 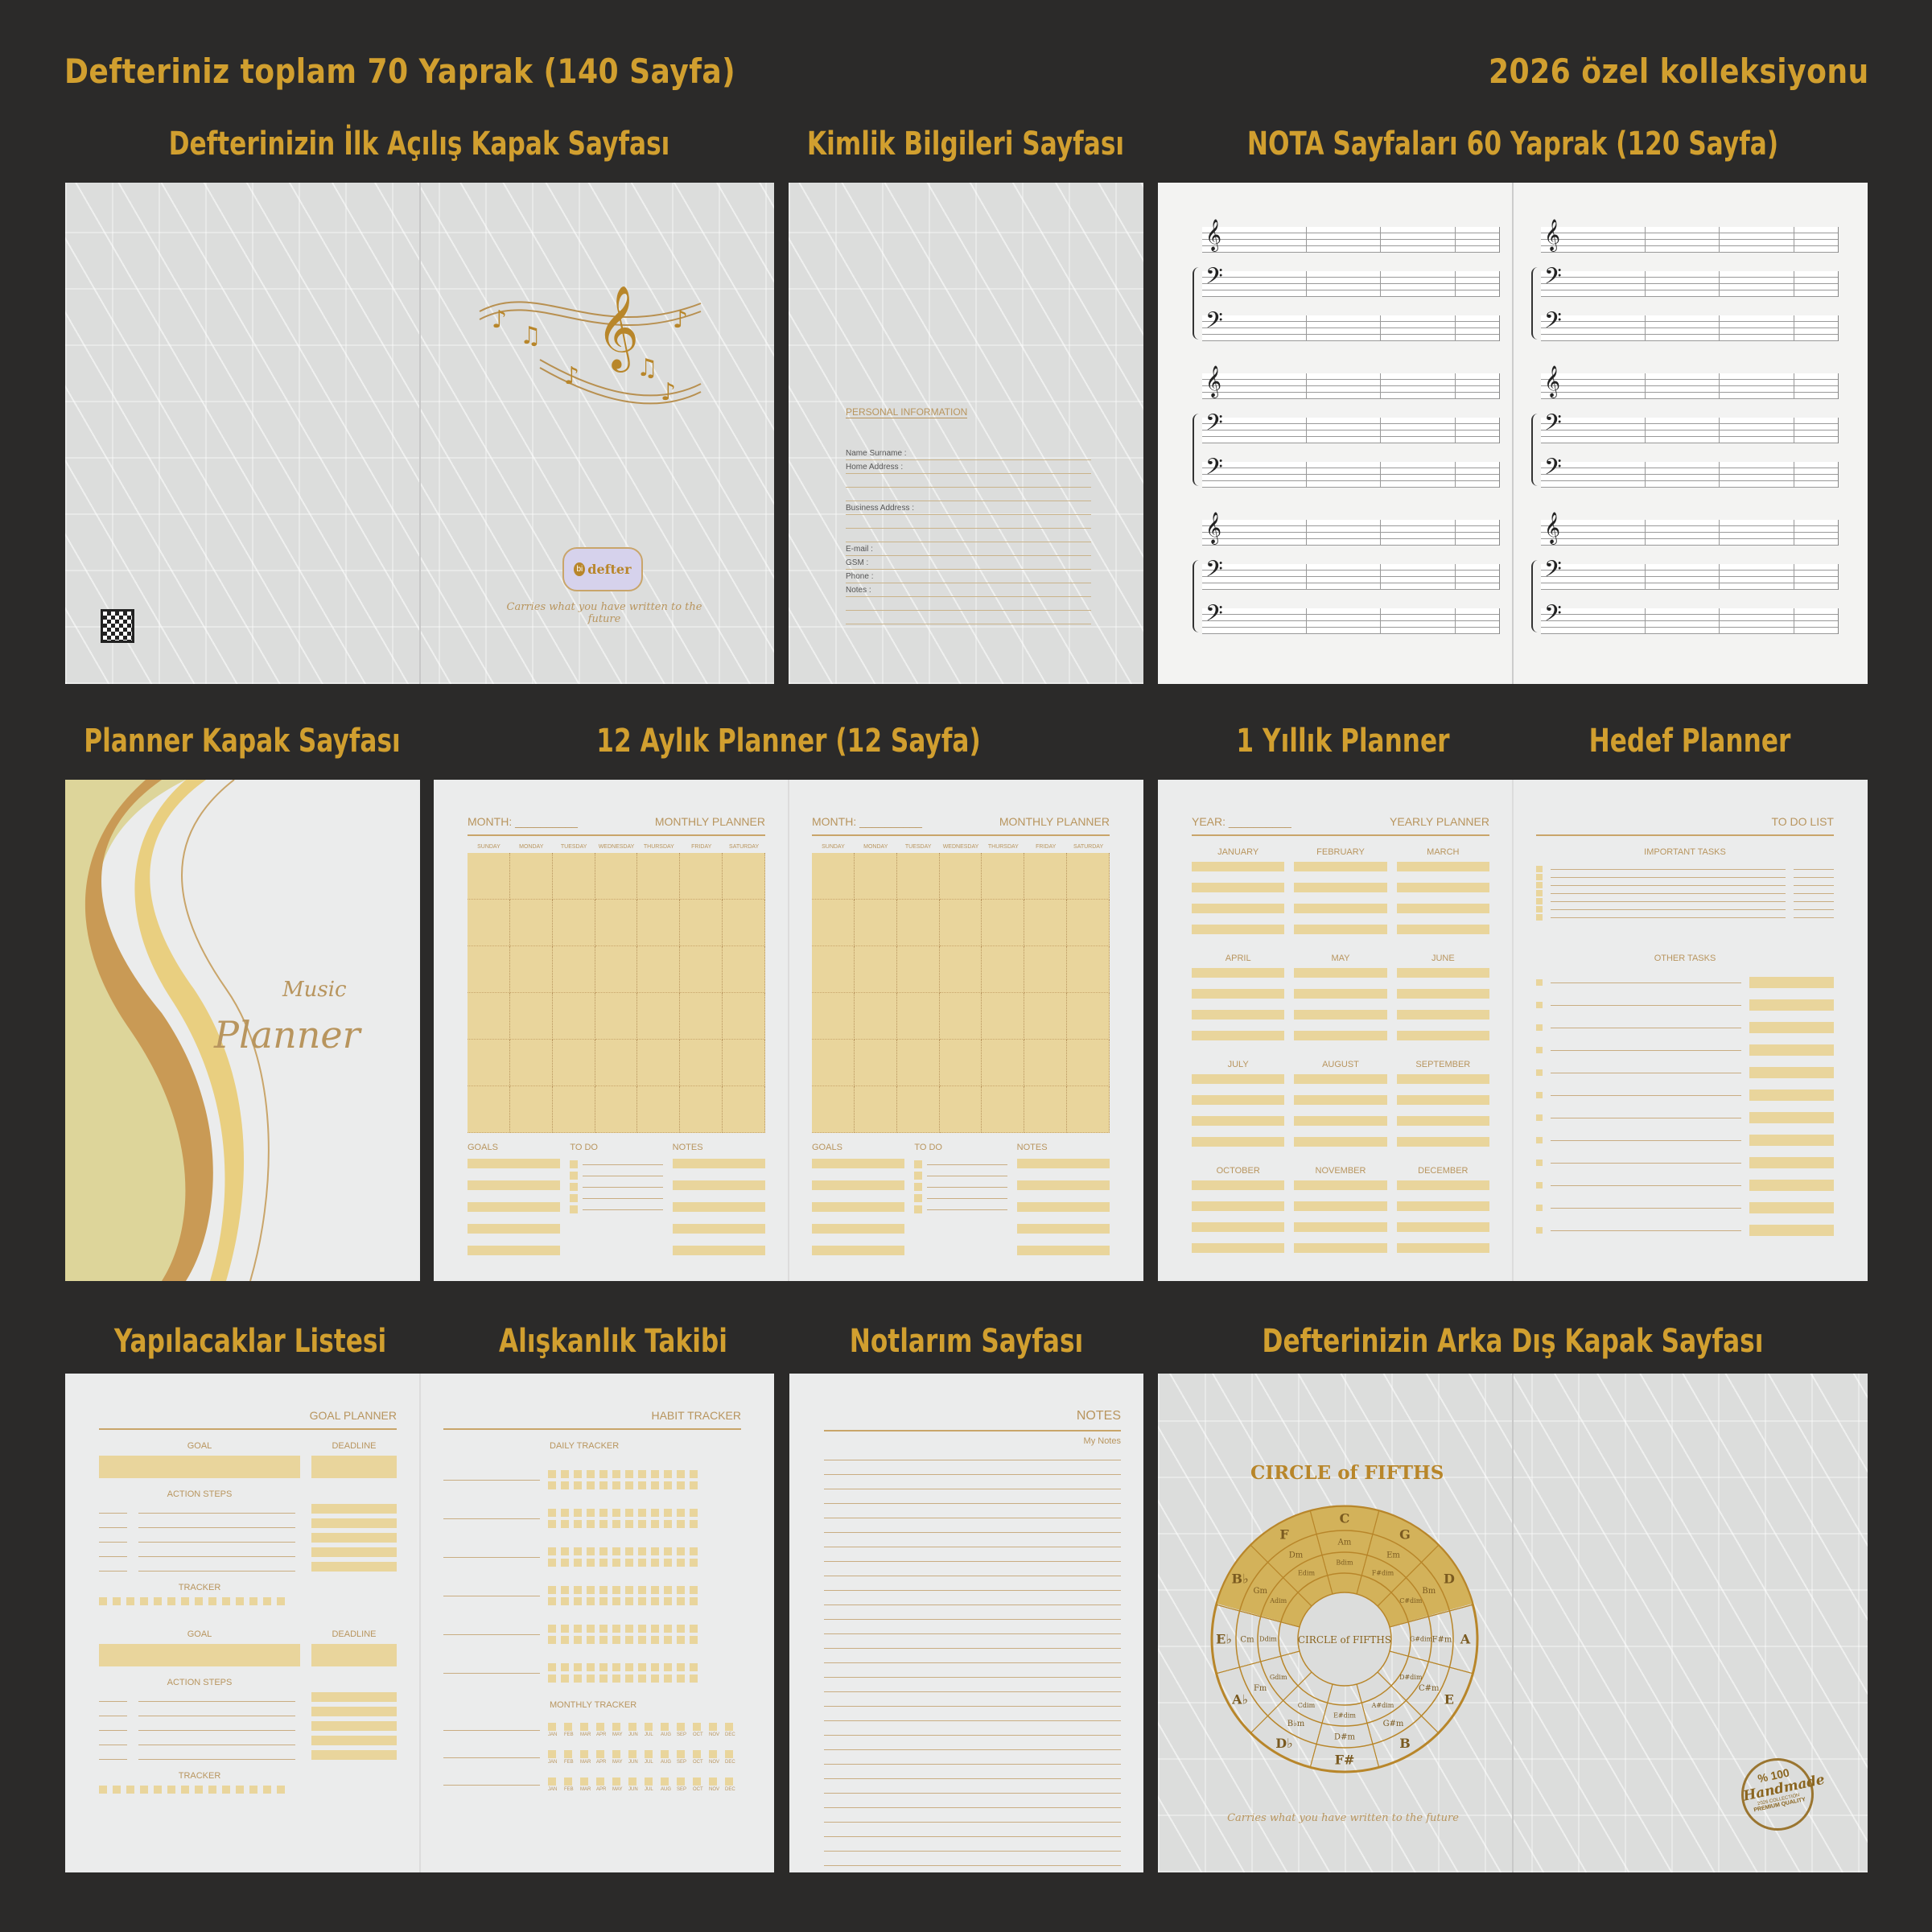 I want to click on identity-field: GSM :, so click(x=968, y=563).